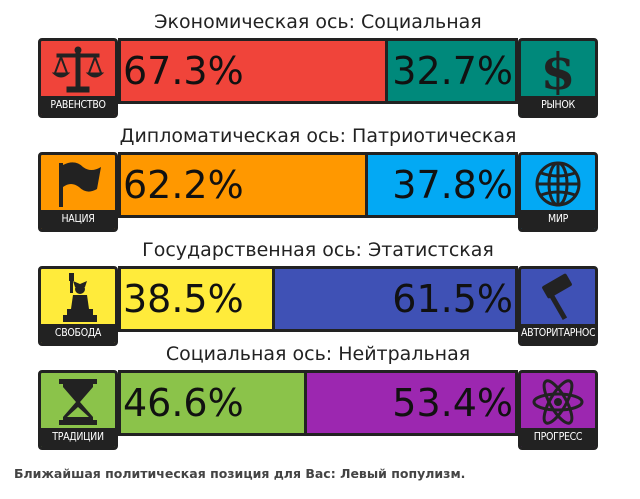 Image resolution: width=640 pixels, height=499 pixels. What do you see at coordinates (78, 105) in the screenshot?
I see `left-pole-label: РАВЕНСТВО` at bounding box center [78, 105].